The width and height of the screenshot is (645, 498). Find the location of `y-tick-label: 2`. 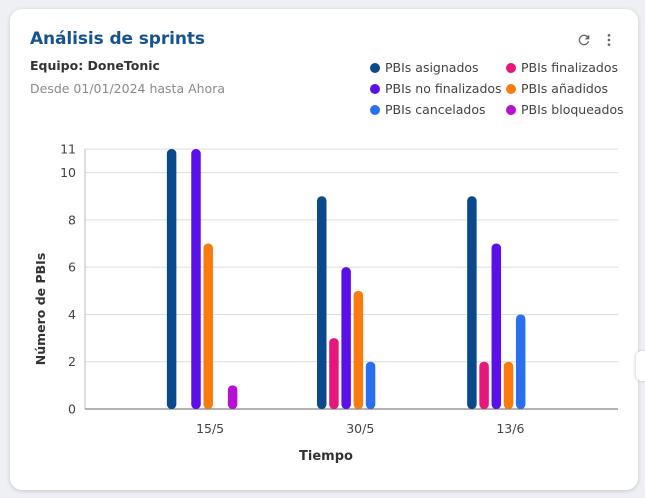

y-tick-label: 2 is located at coordinates (72, 361).